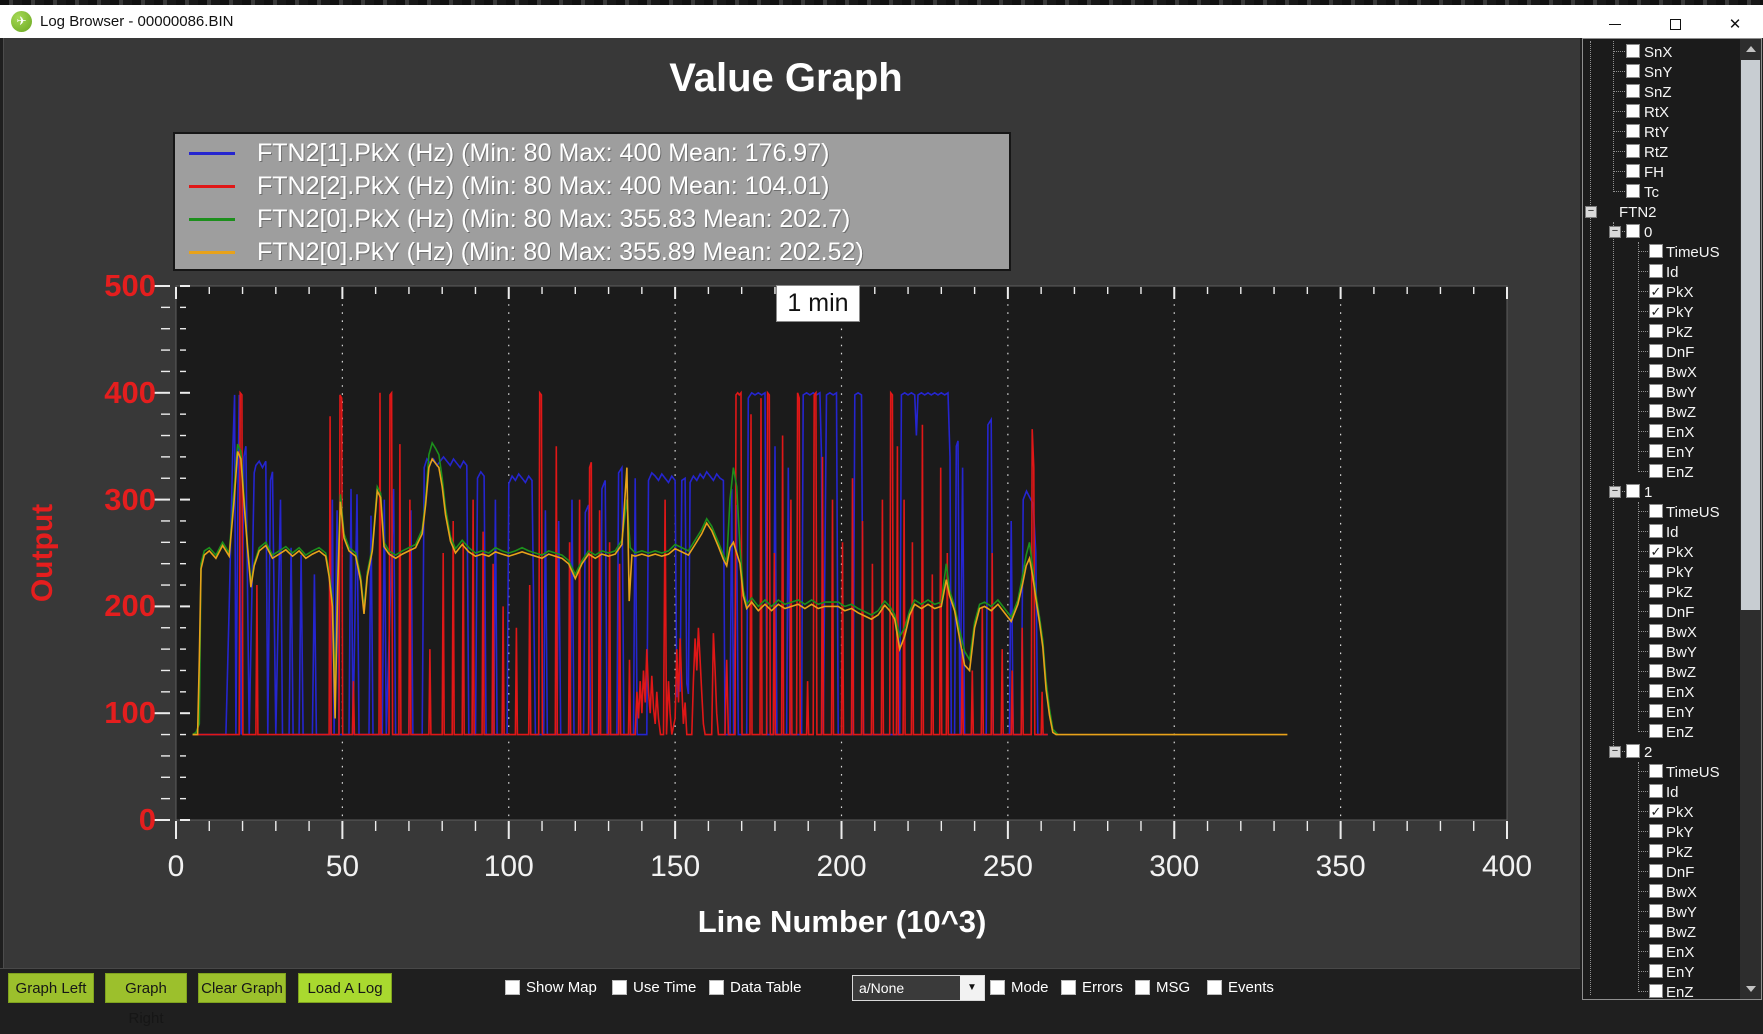  What do you see at coordinates (654, 987) in the screenshot?
I see `use-time-checkbox: Use Time` at bounding box center [654, 987].